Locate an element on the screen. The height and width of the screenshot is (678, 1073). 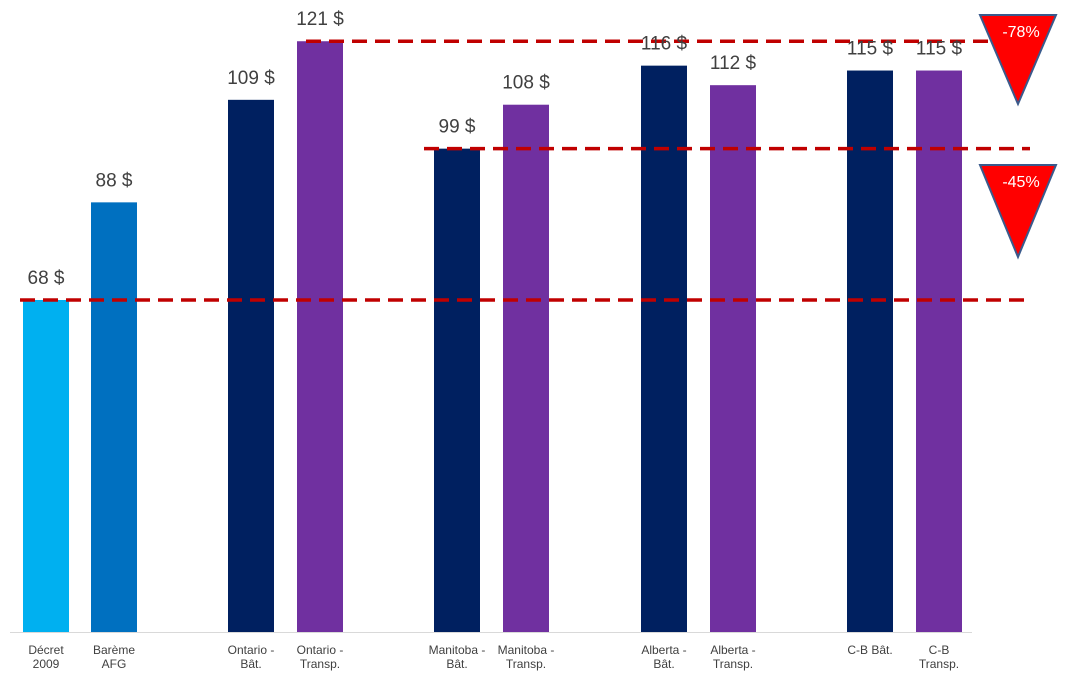
value-label-9: 115 $ is located at coordinates (870, 49).